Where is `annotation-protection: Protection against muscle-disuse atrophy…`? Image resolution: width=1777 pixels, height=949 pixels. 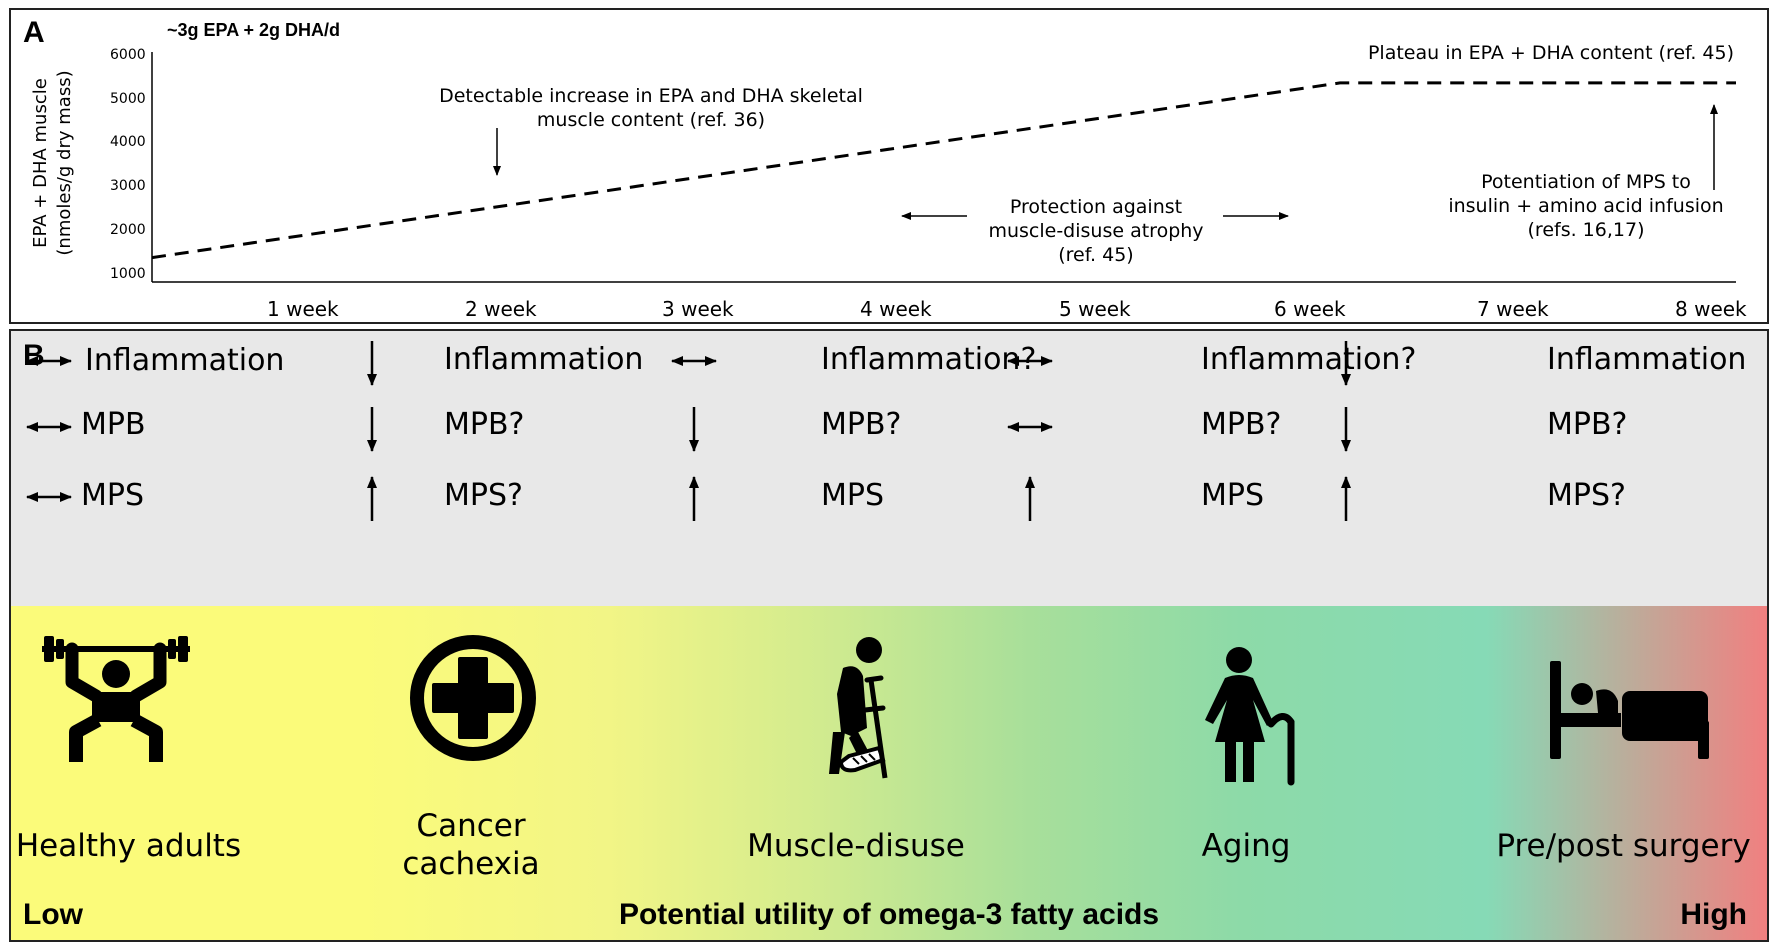
annotation-protection: Protection against muscle-disuse atrophy… is located at coordinates (1096, 231).